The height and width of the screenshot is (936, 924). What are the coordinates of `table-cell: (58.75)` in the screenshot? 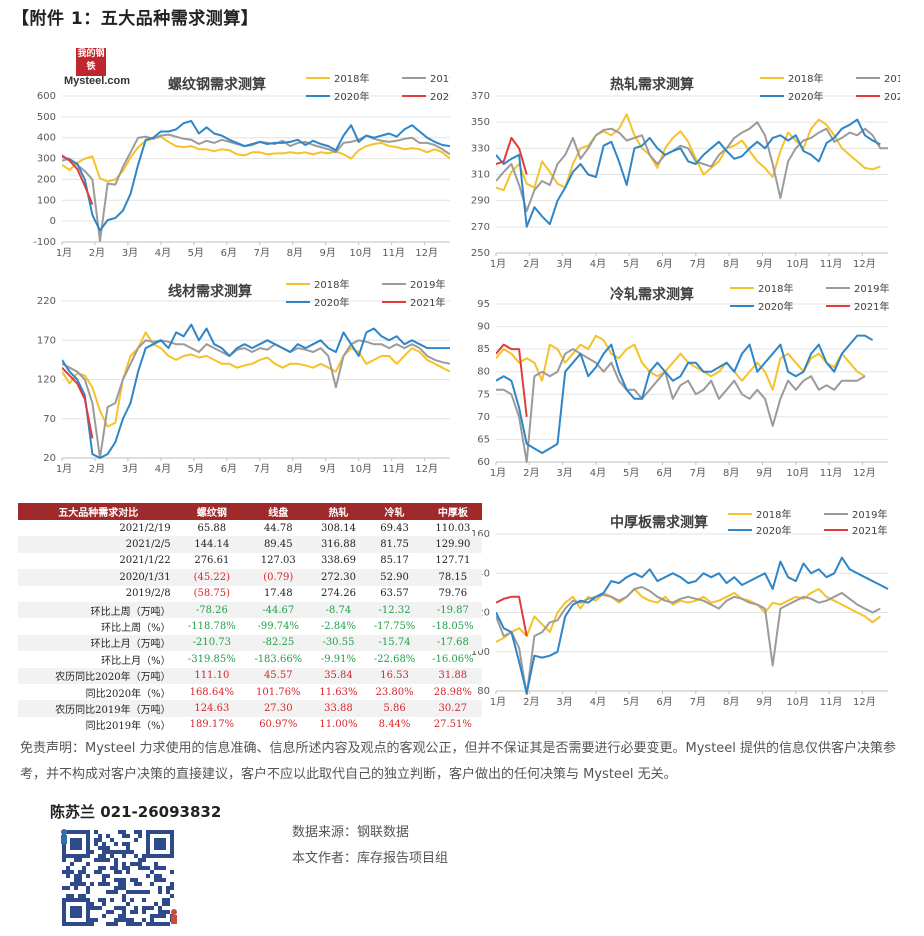 It's located at (212, 594).